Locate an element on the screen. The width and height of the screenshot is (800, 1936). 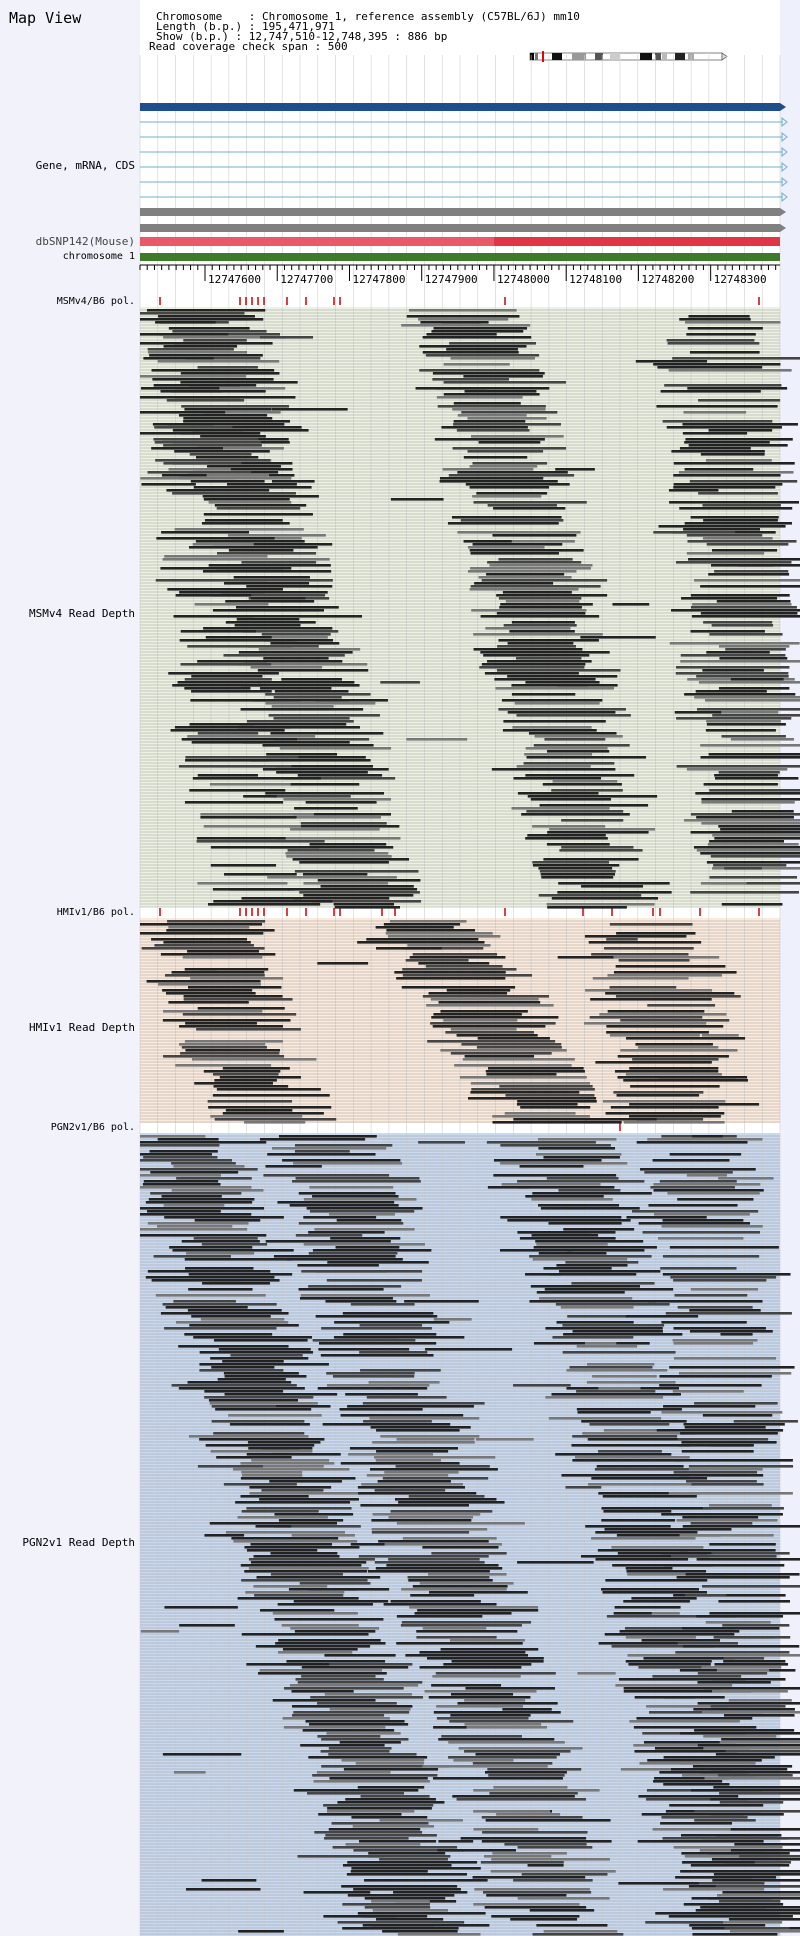
ideogram-band is located at coordinates (664, 56).